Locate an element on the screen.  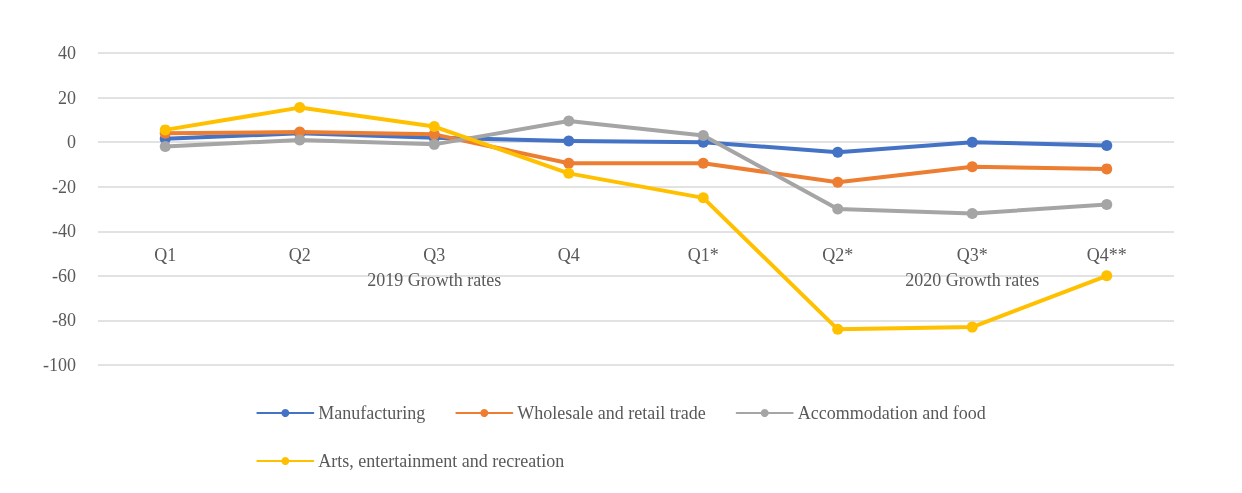
y-tick-label: -100 is located at coordinates (59, 365).